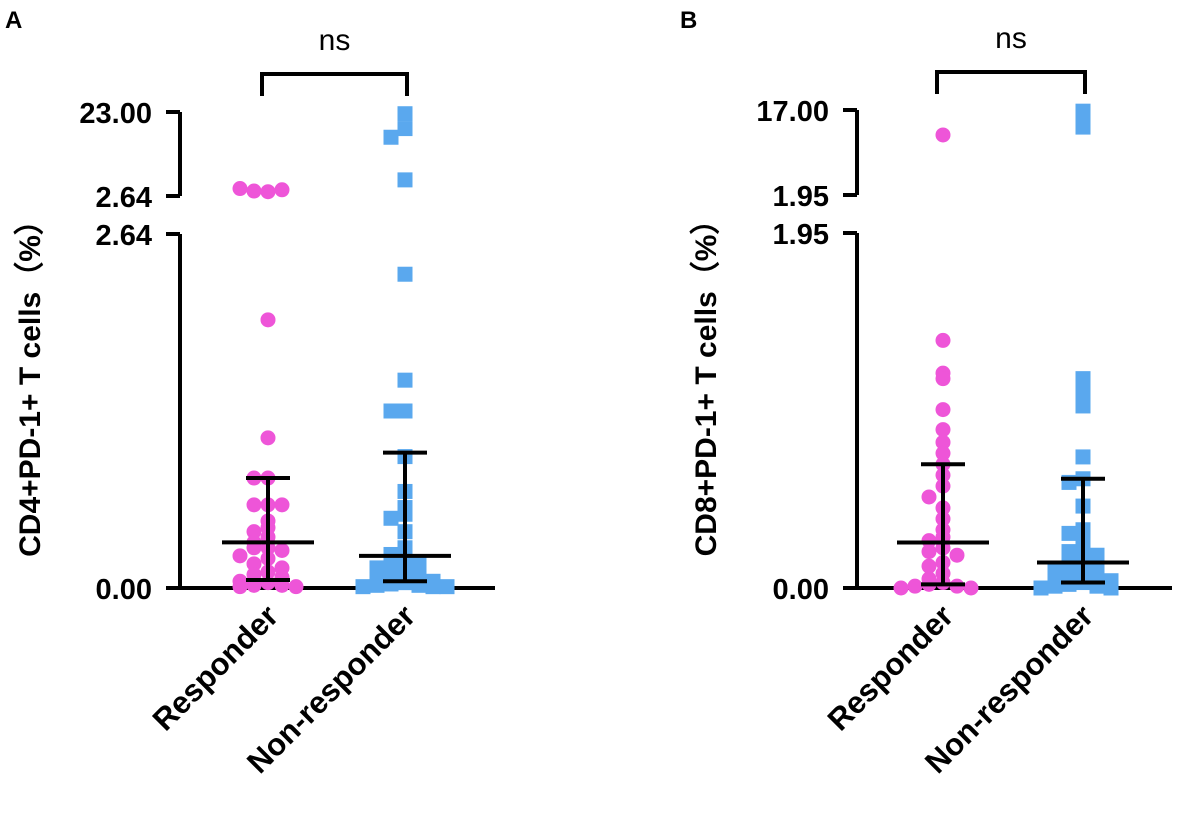  Describe the element at coordinates (115, 114) in the screenshot. I see `y-tick-label: 23.00` at that location.